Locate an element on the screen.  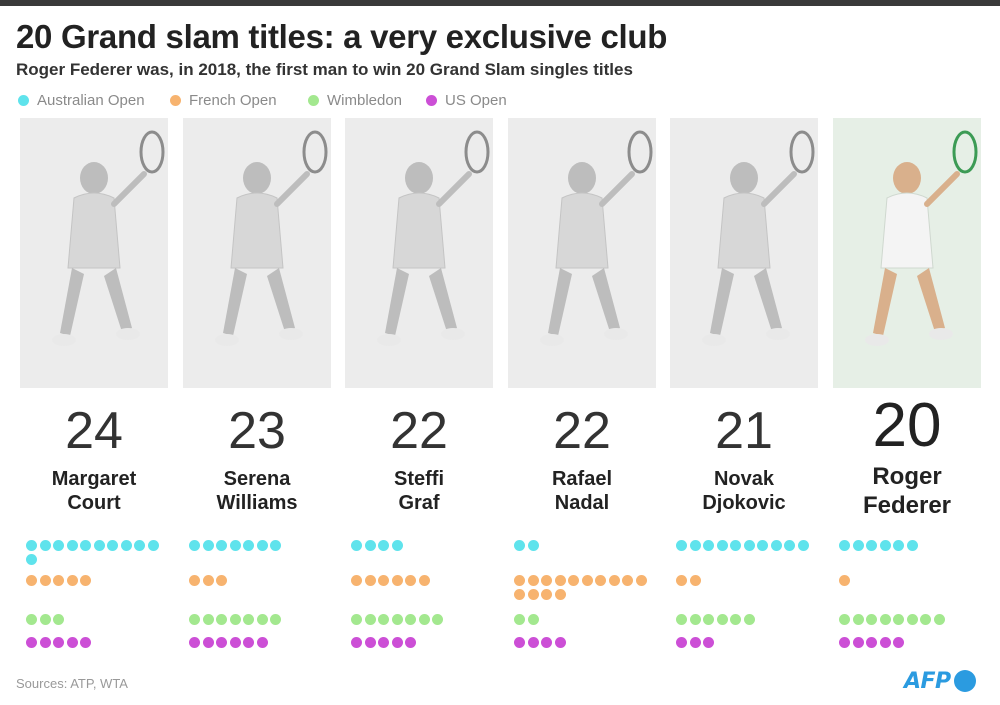
title-count-margaret-court: 24 is located at coordinates (94, 431).